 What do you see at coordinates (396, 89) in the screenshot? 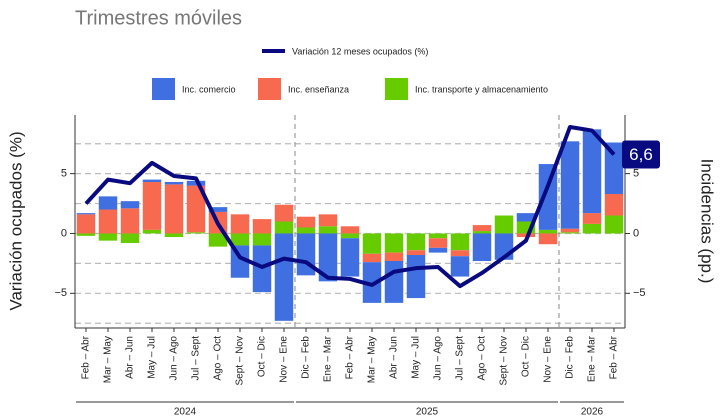
I see `legend-swatch` at bounding box center [396, 89].